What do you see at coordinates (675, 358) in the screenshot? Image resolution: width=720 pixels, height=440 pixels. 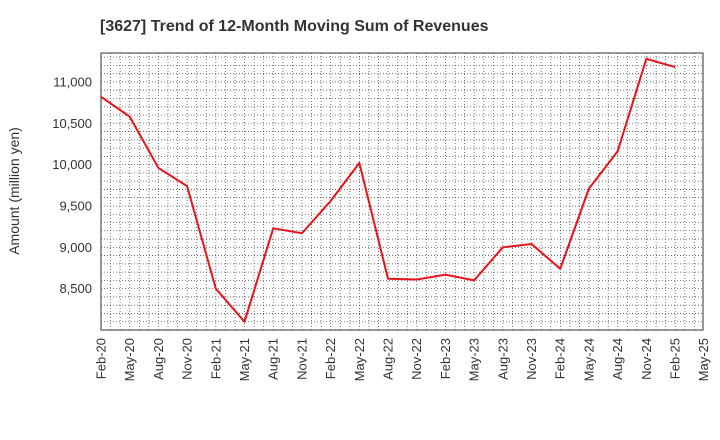 I see `x-tick-label: Feb-25` at bounding box center [675, 358].